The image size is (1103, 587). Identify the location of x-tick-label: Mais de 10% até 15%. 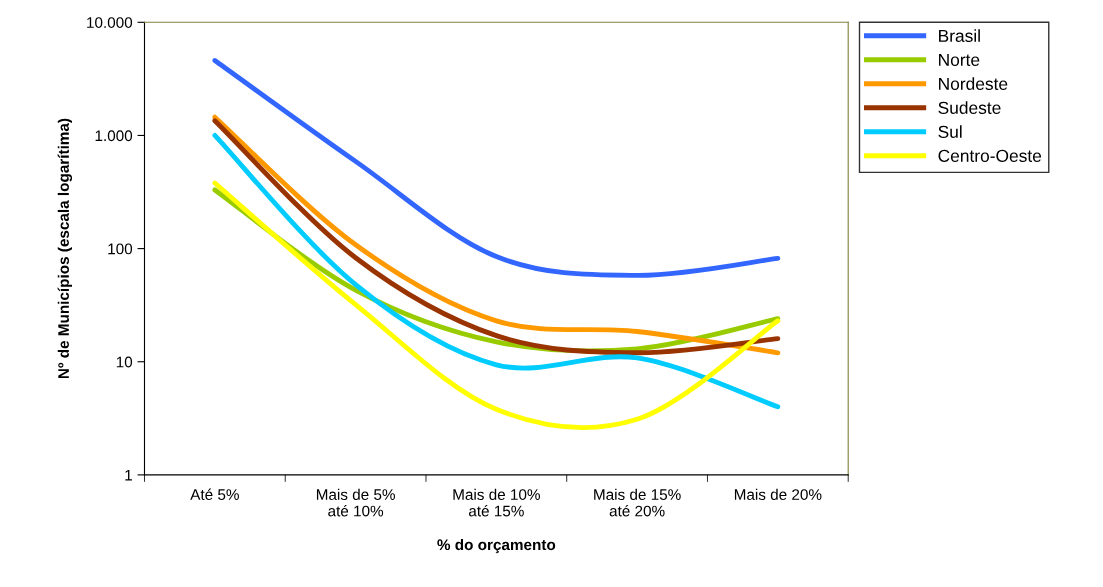
(496, 502).